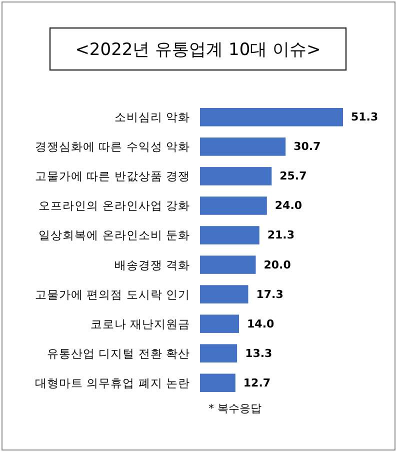 This screenshot has height=452, width=397. Describe the element at coordinates (114, 235) in the screenshot. I see `y-tick-label: 일상회복에 온라인소비 둔화` at that location.